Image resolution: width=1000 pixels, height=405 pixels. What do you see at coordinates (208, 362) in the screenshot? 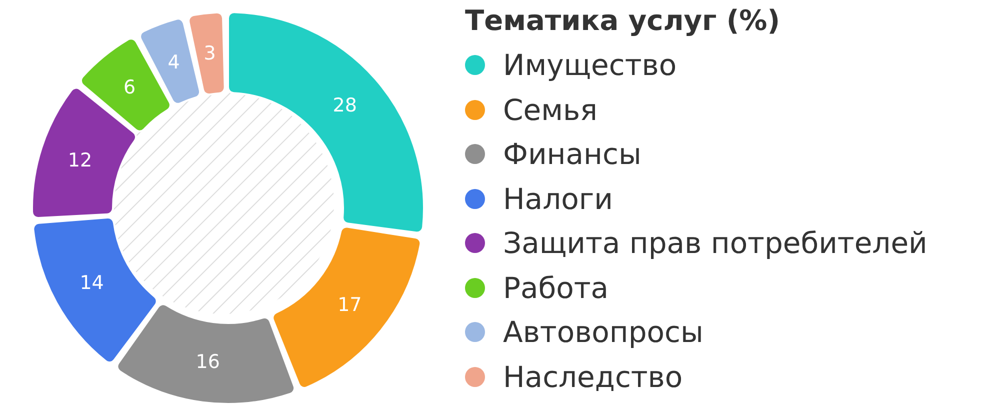
I see `data-label: 16` at bounding box center [208, 362].